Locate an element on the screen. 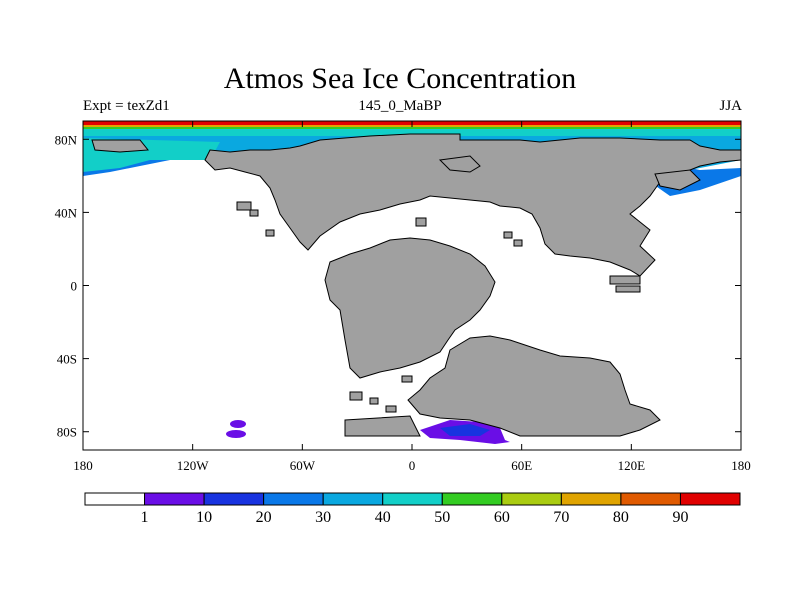 This screenshot has width=800, height=600. x-tick-label: 0 is located at coordinates (412, 465).